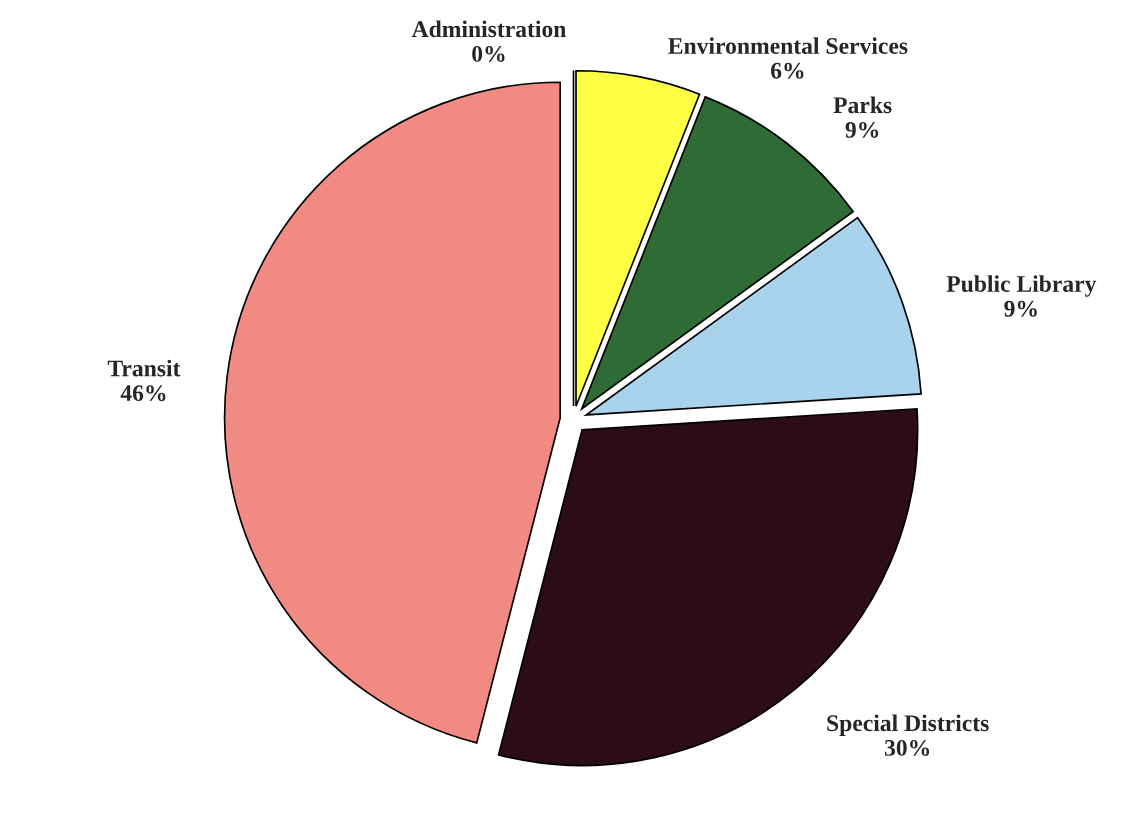  What do you see at coordinates (1021, 286) in the screenshot?
I see `slice-label: Public Library` at bounding box center [1021, 286].